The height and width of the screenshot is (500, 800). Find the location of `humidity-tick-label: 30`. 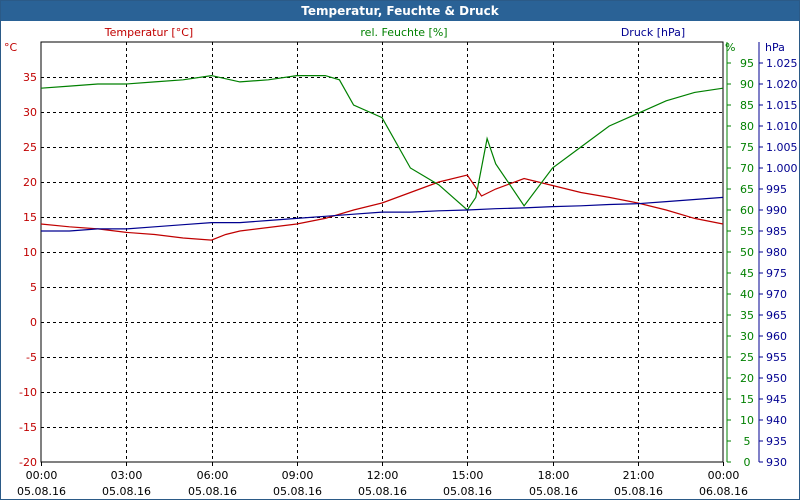

humidity-tick-label: 30 is located at coordinates (747, 336).